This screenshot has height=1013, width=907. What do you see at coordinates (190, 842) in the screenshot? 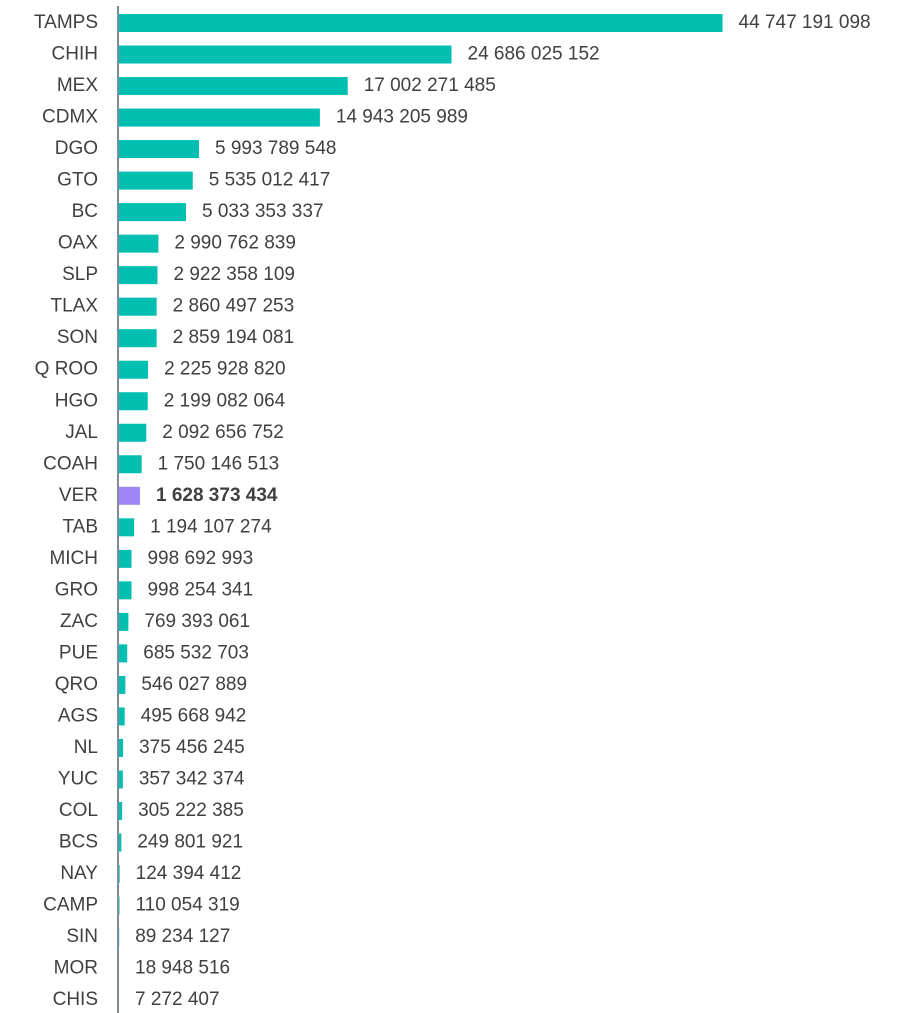
I see `value-label: 249 801 921` at bounding box center [190, 842].